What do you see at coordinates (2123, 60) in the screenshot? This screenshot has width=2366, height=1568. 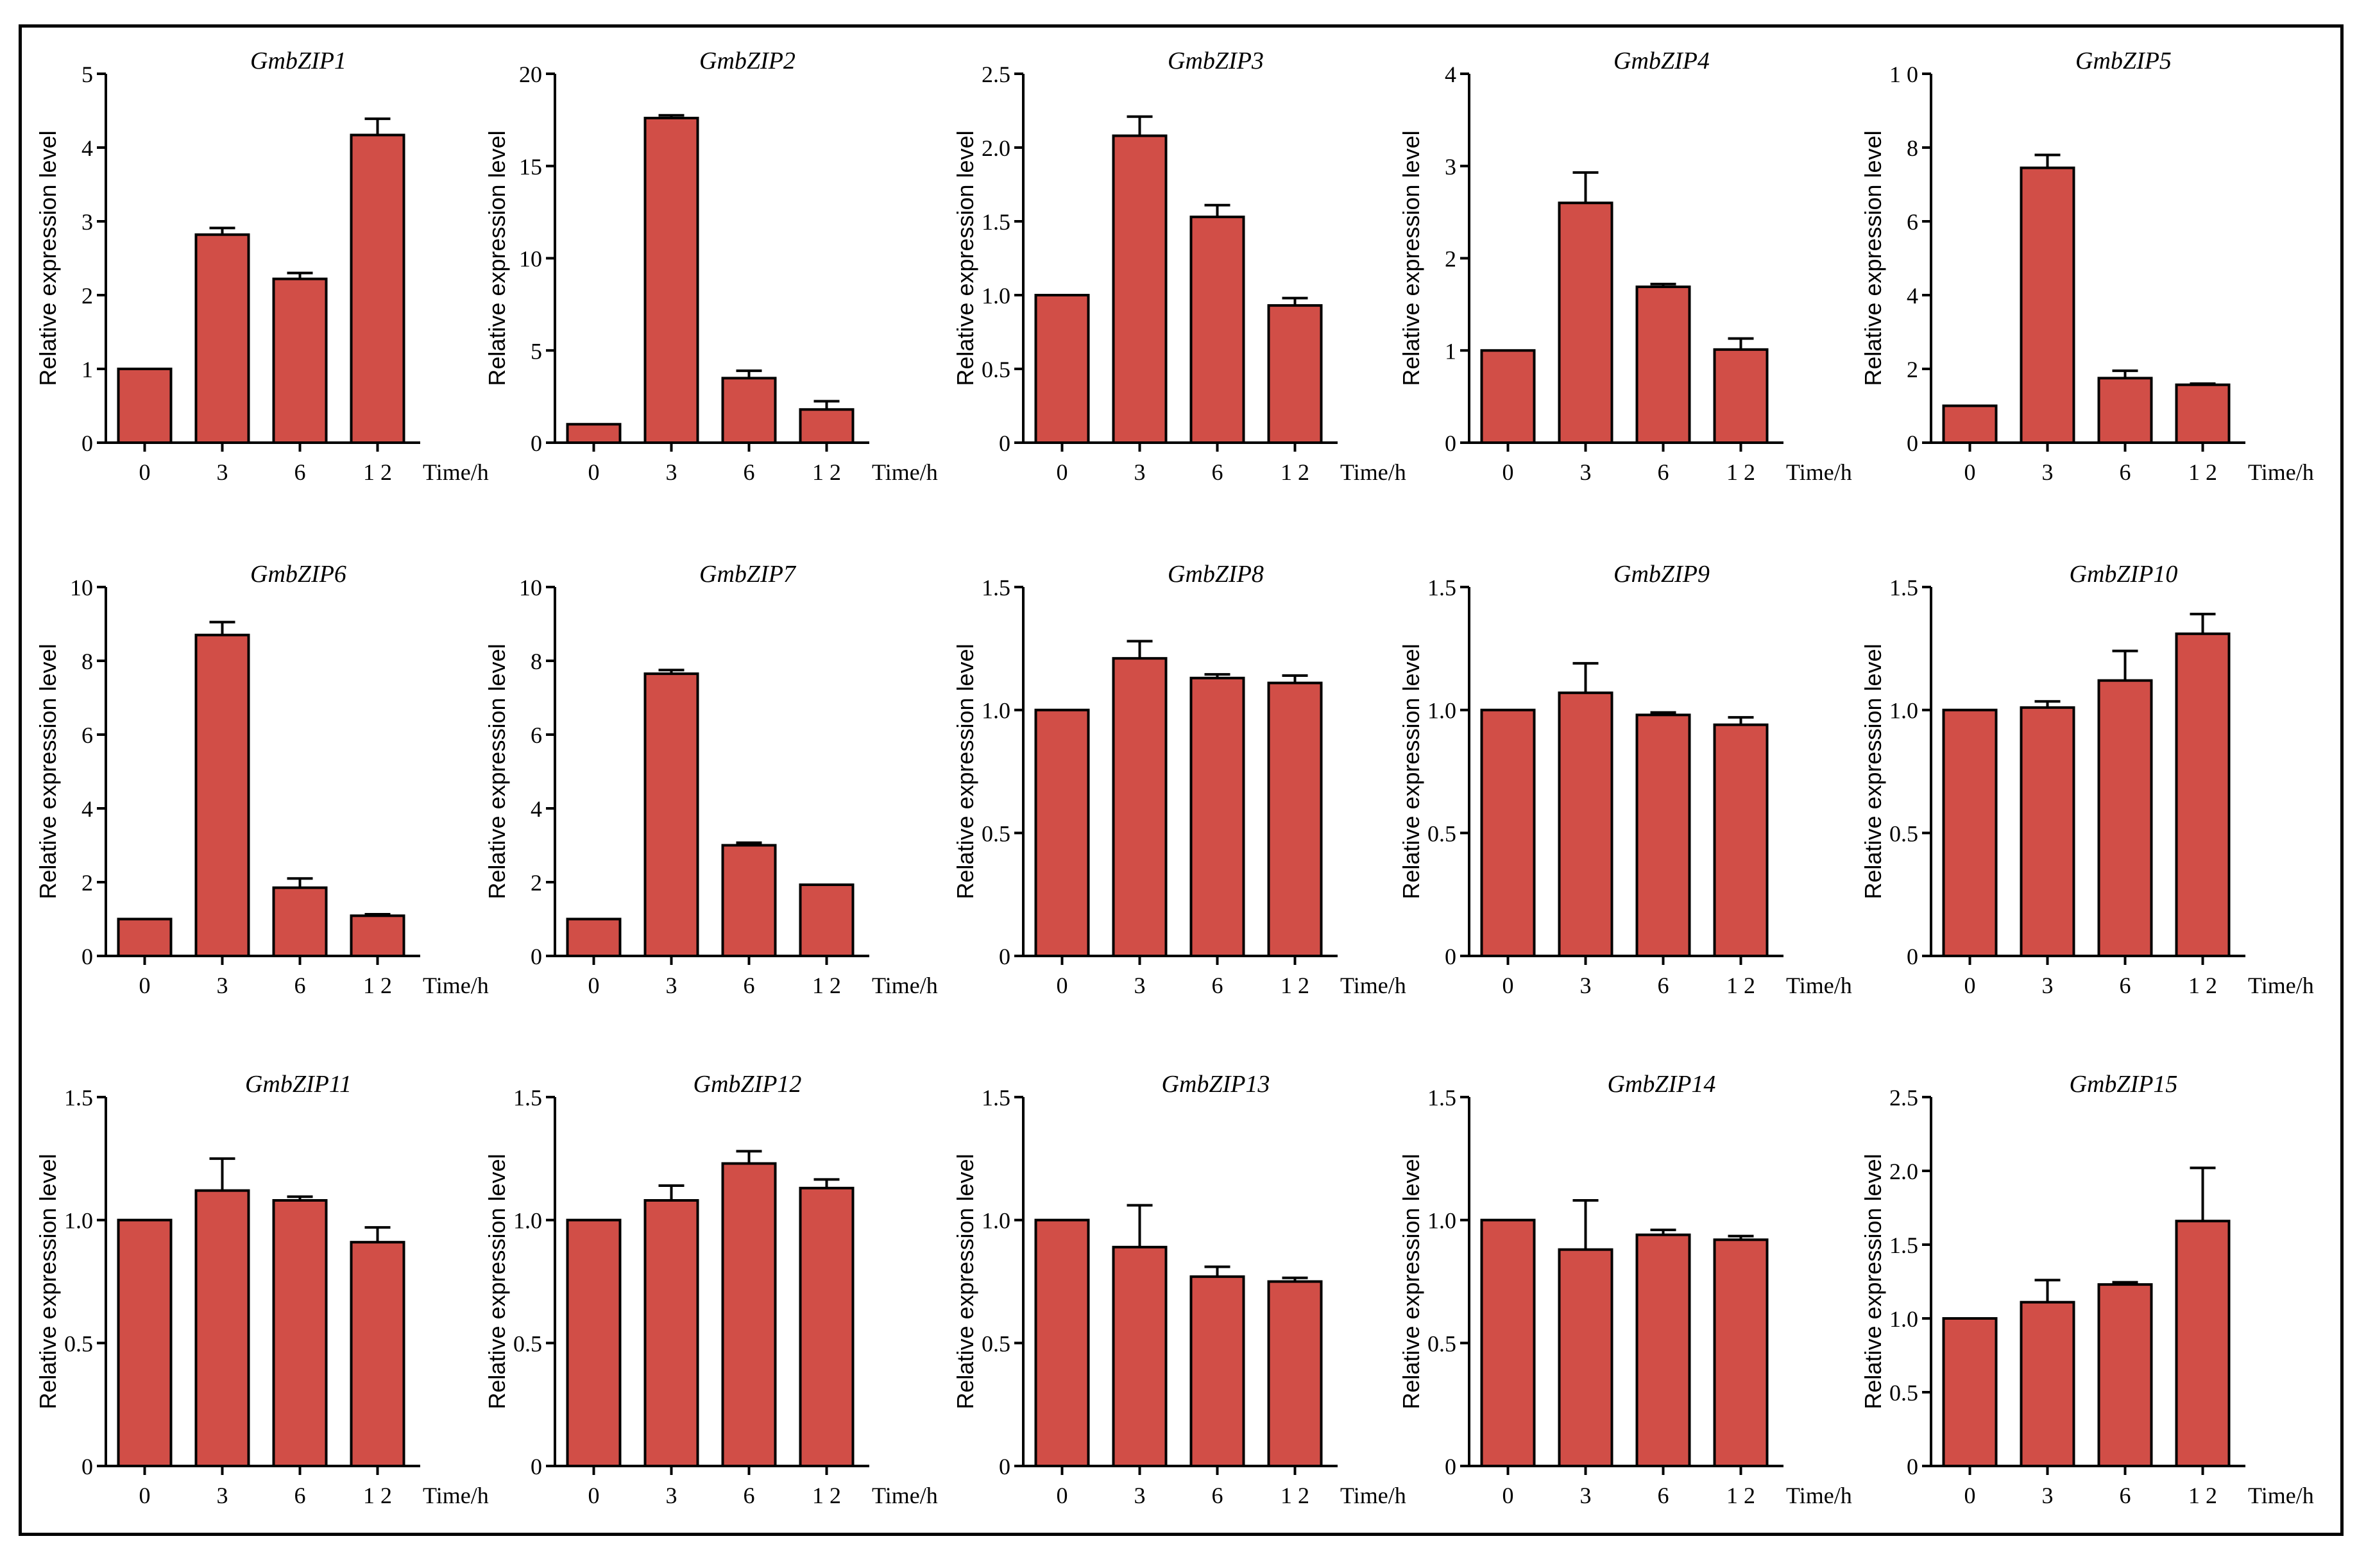 I see `chart-title: GmbZIP5` at bounding box center [2123, 60].